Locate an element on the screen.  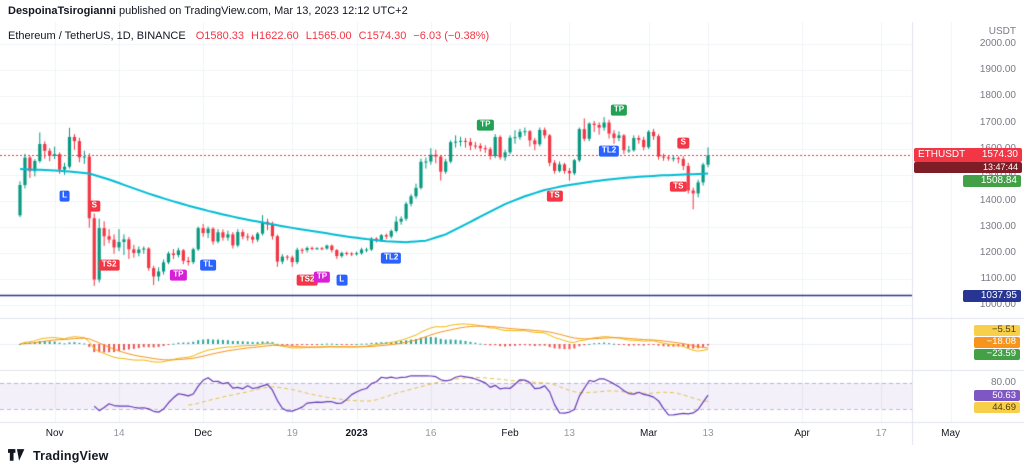
brand-bar: TradingView is located at coordinates (512, 456).